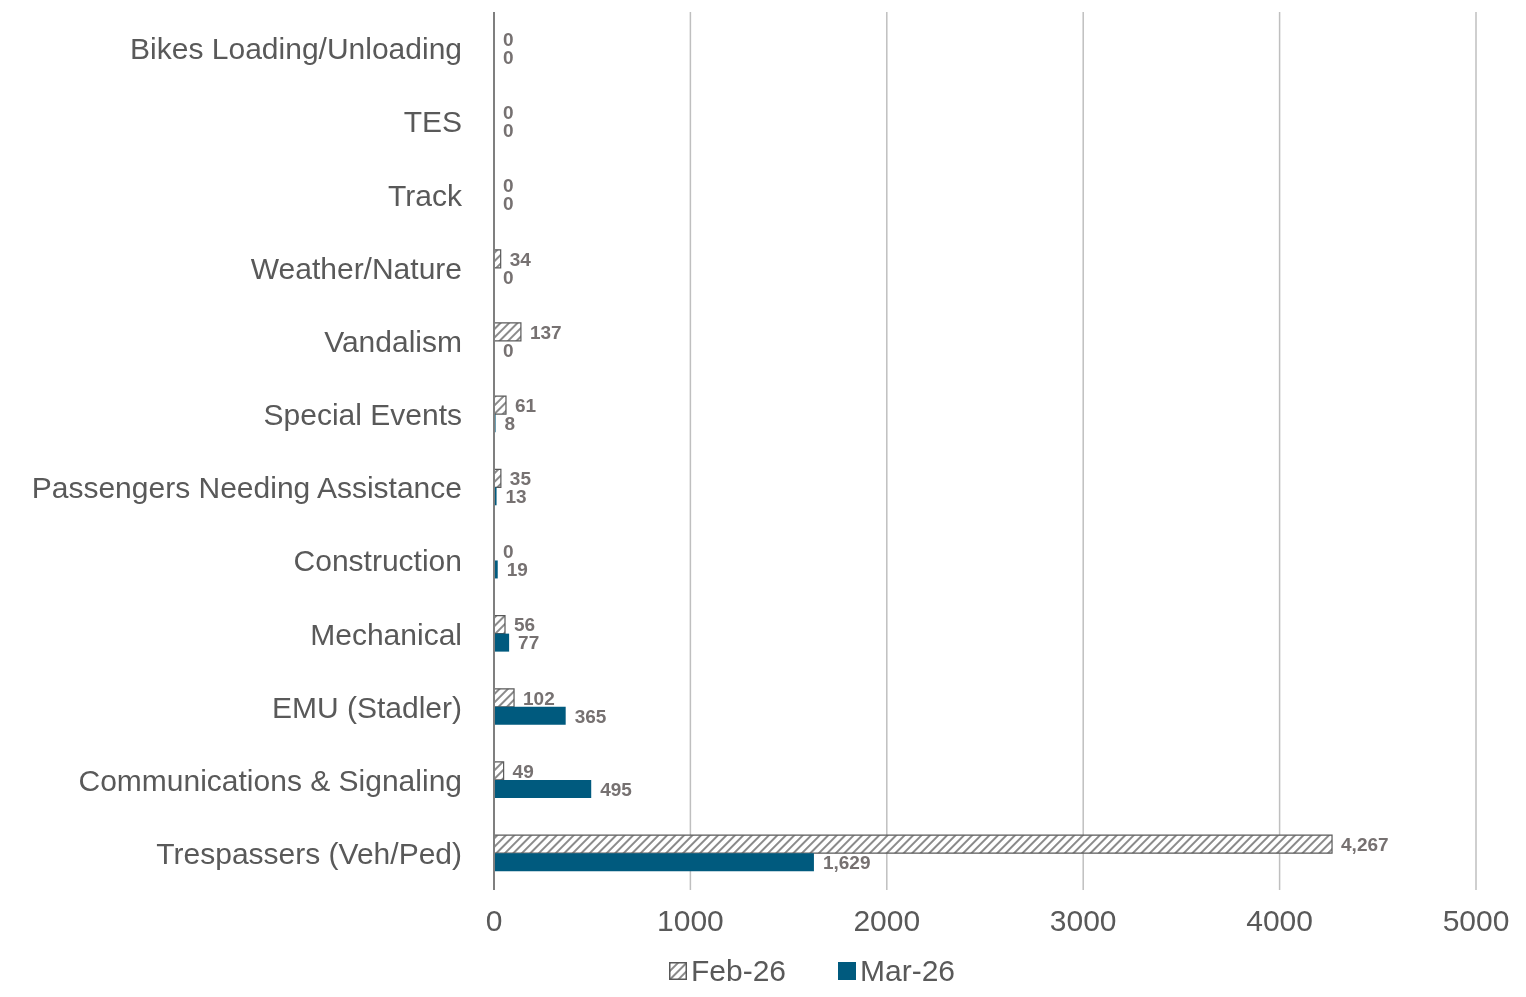  I want to click on x-tick-label: 5000, so click(1476, 921).